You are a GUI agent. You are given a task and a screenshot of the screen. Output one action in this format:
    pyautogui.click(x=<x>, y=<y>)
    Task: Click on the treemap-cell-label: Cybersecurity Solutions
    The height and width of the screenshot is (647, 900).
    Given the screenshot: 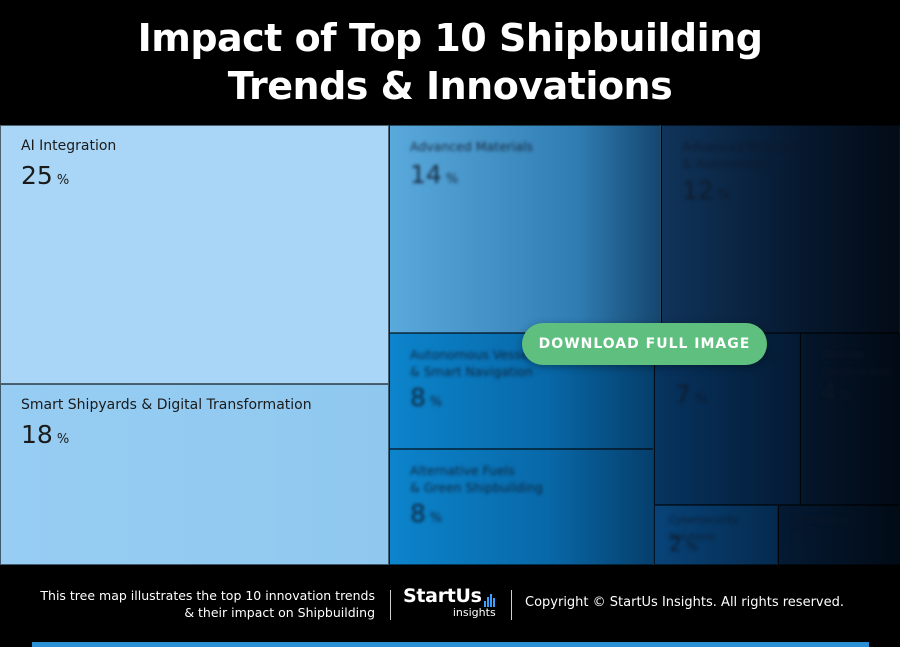 What is the action you would take?
    pyautogui.click(x=704, y=529)
    